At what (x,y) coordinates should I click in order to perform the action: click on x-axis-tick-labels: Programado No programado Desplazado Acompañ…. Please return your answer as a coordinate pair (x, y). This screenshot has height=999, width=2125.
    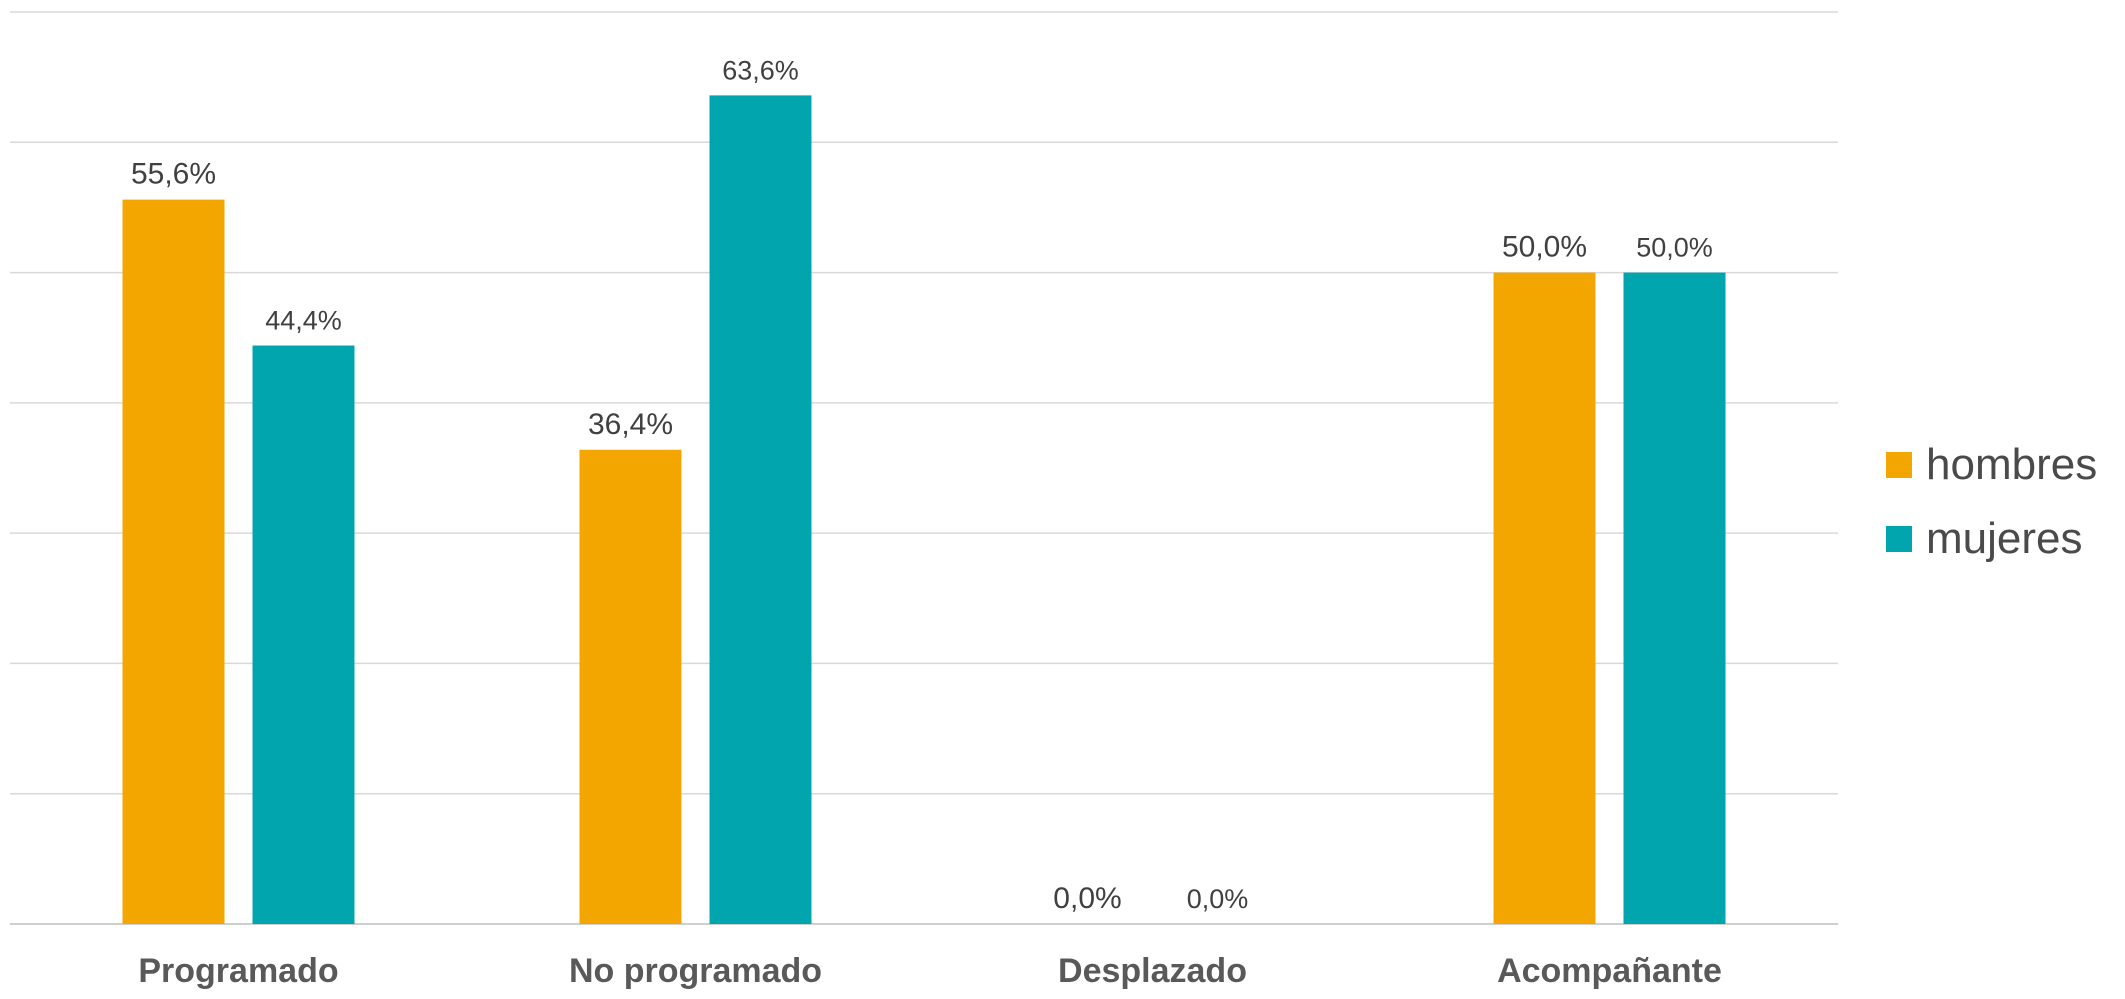
    Looking at the image, I should click on (930, 971).